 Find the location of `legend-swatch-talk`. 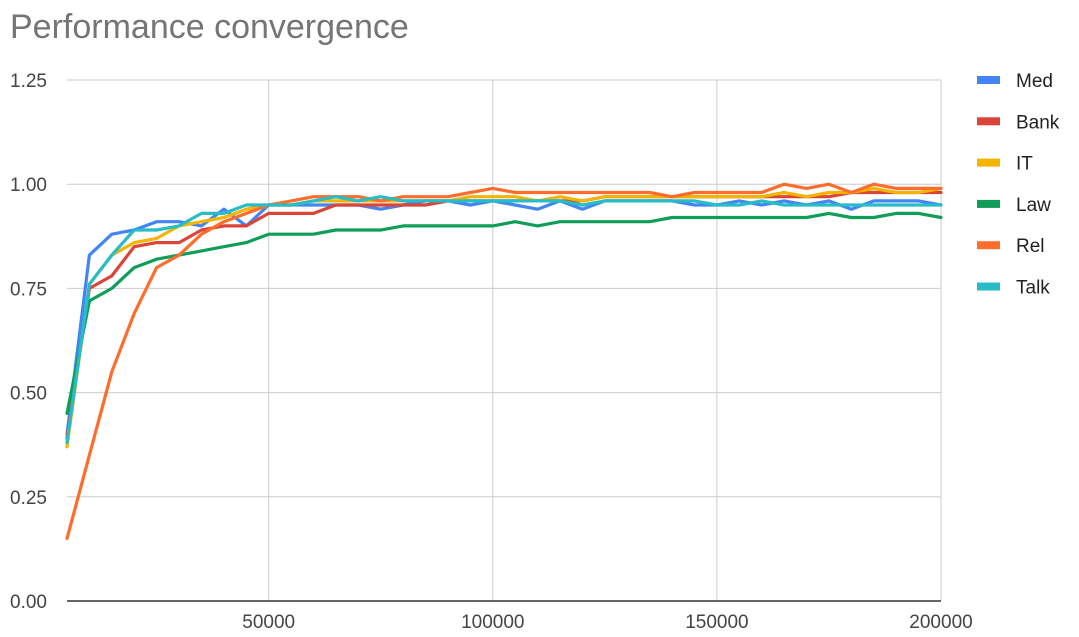

legend-swatch-talk is located at coordinates (988, 286).